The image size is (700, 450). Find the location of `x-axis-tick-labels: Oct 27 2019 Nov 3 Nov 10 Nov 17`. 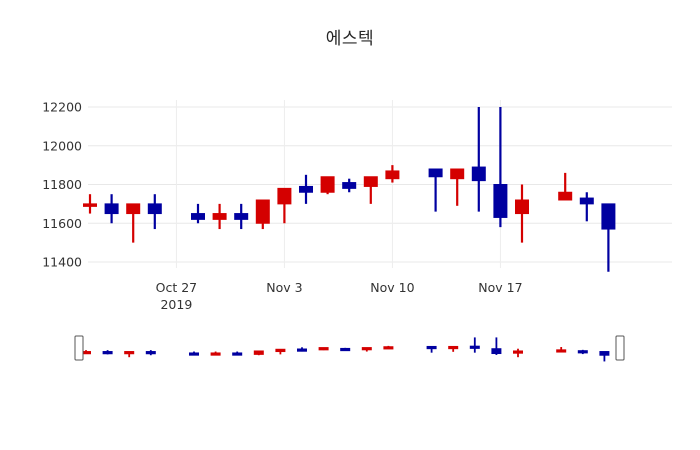

x-axis-tick-labels: Oct 27 2019 Nov 3 Nov 10 Nov 17 is located at coordinates (339, 296).